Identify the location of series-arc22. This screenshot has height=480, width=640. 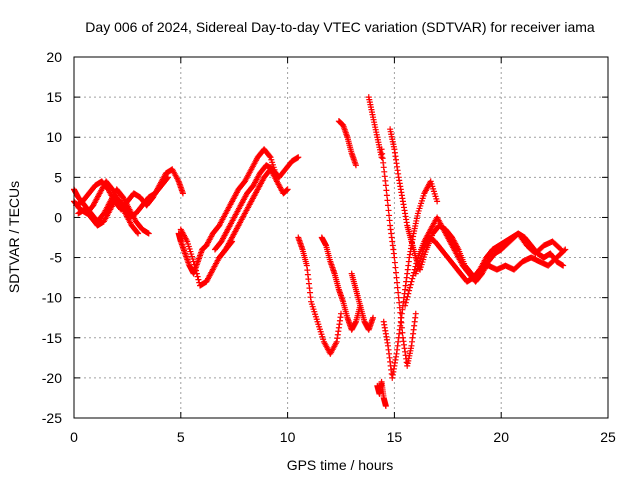
(531, 243).